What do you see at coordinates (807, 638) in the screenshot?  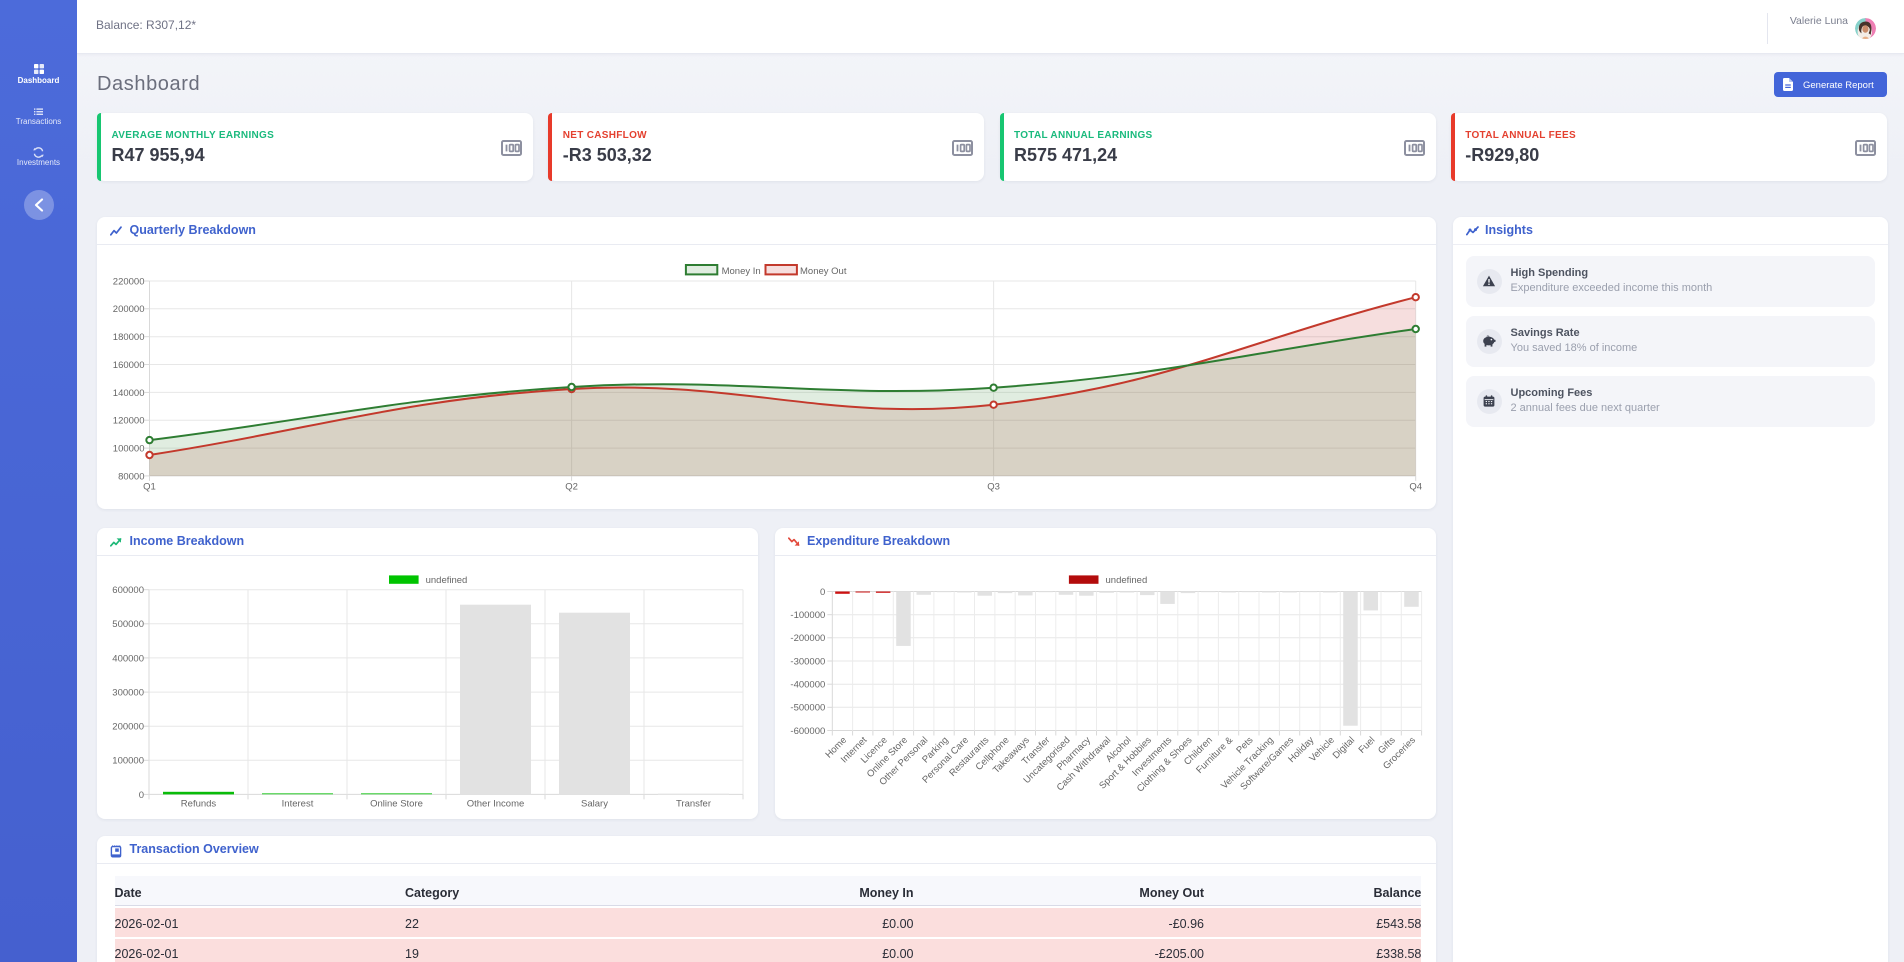 I see `svg-text: -200000` at bounding box center [807, 638].